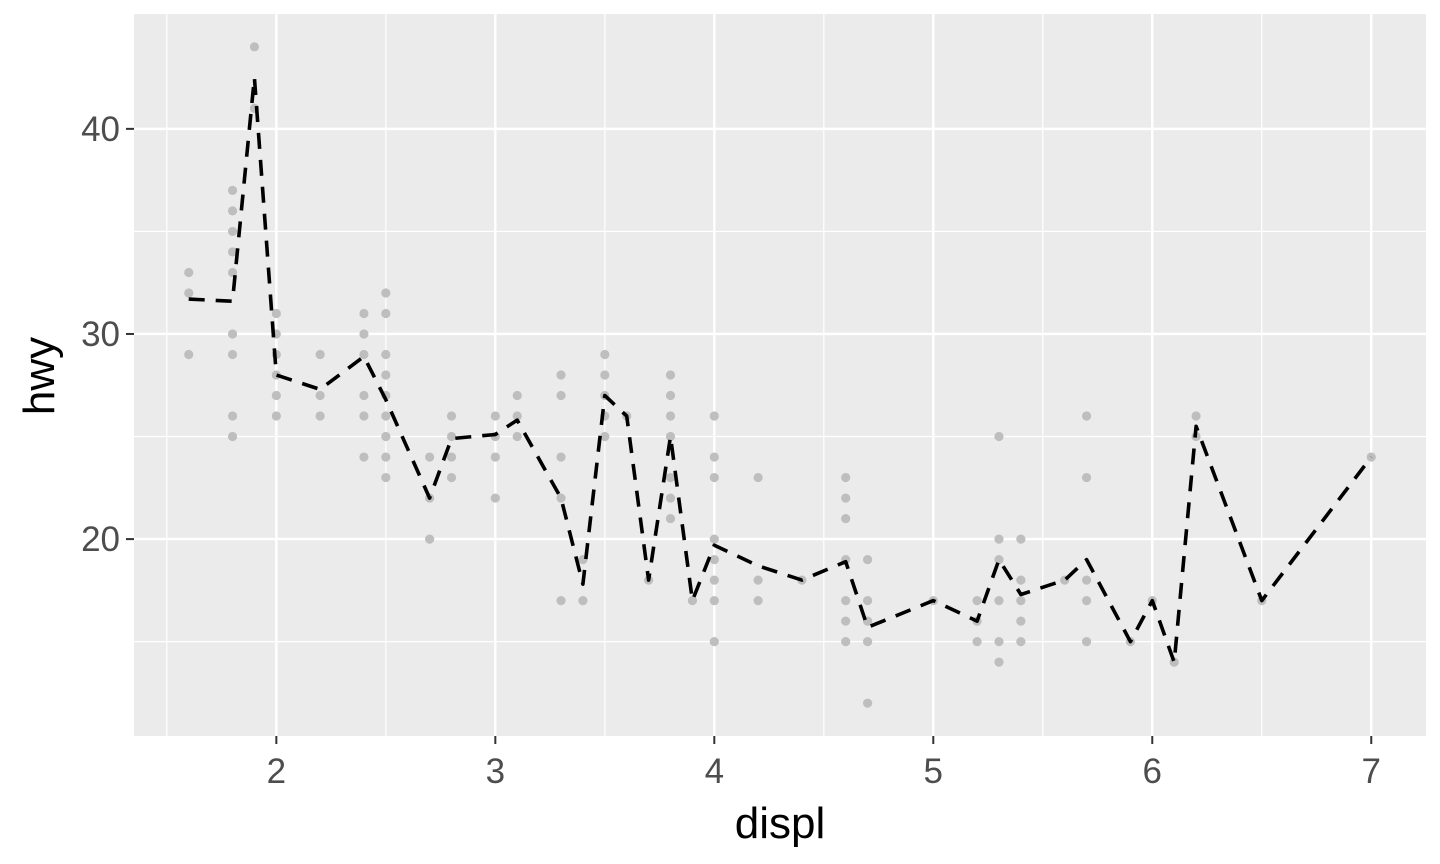 This screenshot has height=864, width=1440. Describe the element at coordinates (1371, 771) in the screenshot. I see `x-tick-label: 7` at that location.